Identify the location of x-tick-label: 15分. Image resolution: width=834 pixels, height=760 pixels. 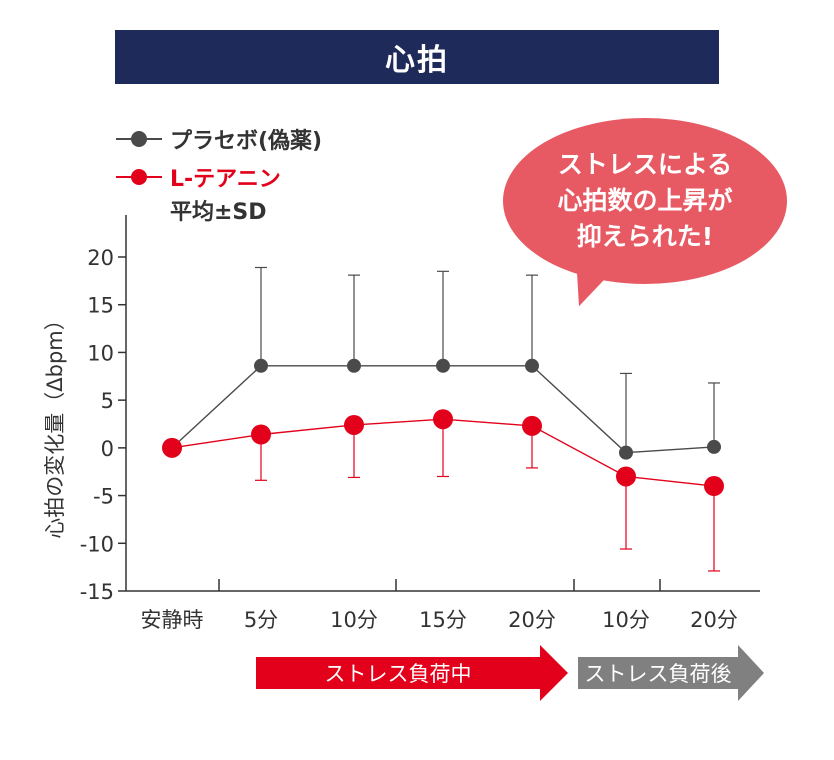
(443, 620).